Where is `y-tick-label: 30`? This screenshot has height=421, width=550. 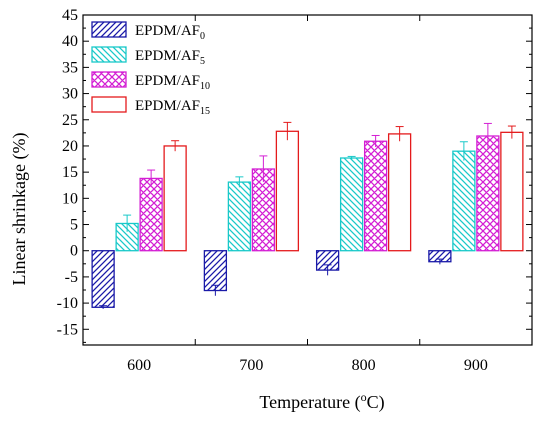
y-tick-label: 30 is located at coordinates (70, 94).